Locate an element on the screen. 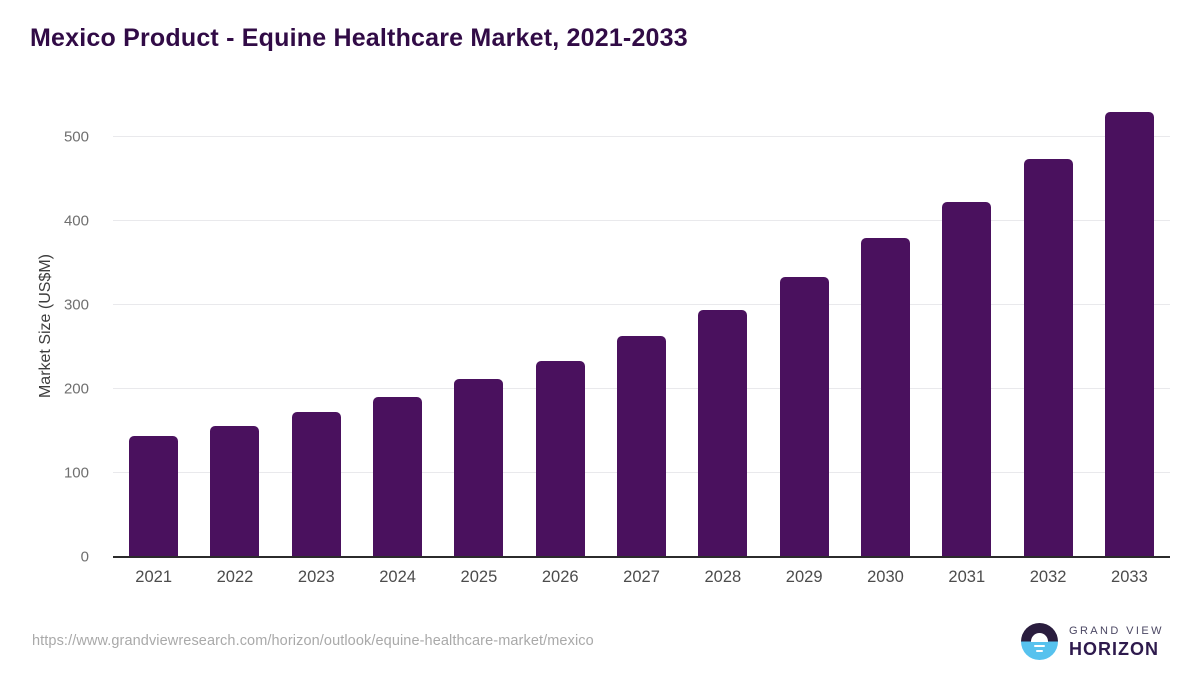 Image resolution: width=1200 pixels, height=675 pixels. y-tick-label: 300 is located at coordinates (76, 305).